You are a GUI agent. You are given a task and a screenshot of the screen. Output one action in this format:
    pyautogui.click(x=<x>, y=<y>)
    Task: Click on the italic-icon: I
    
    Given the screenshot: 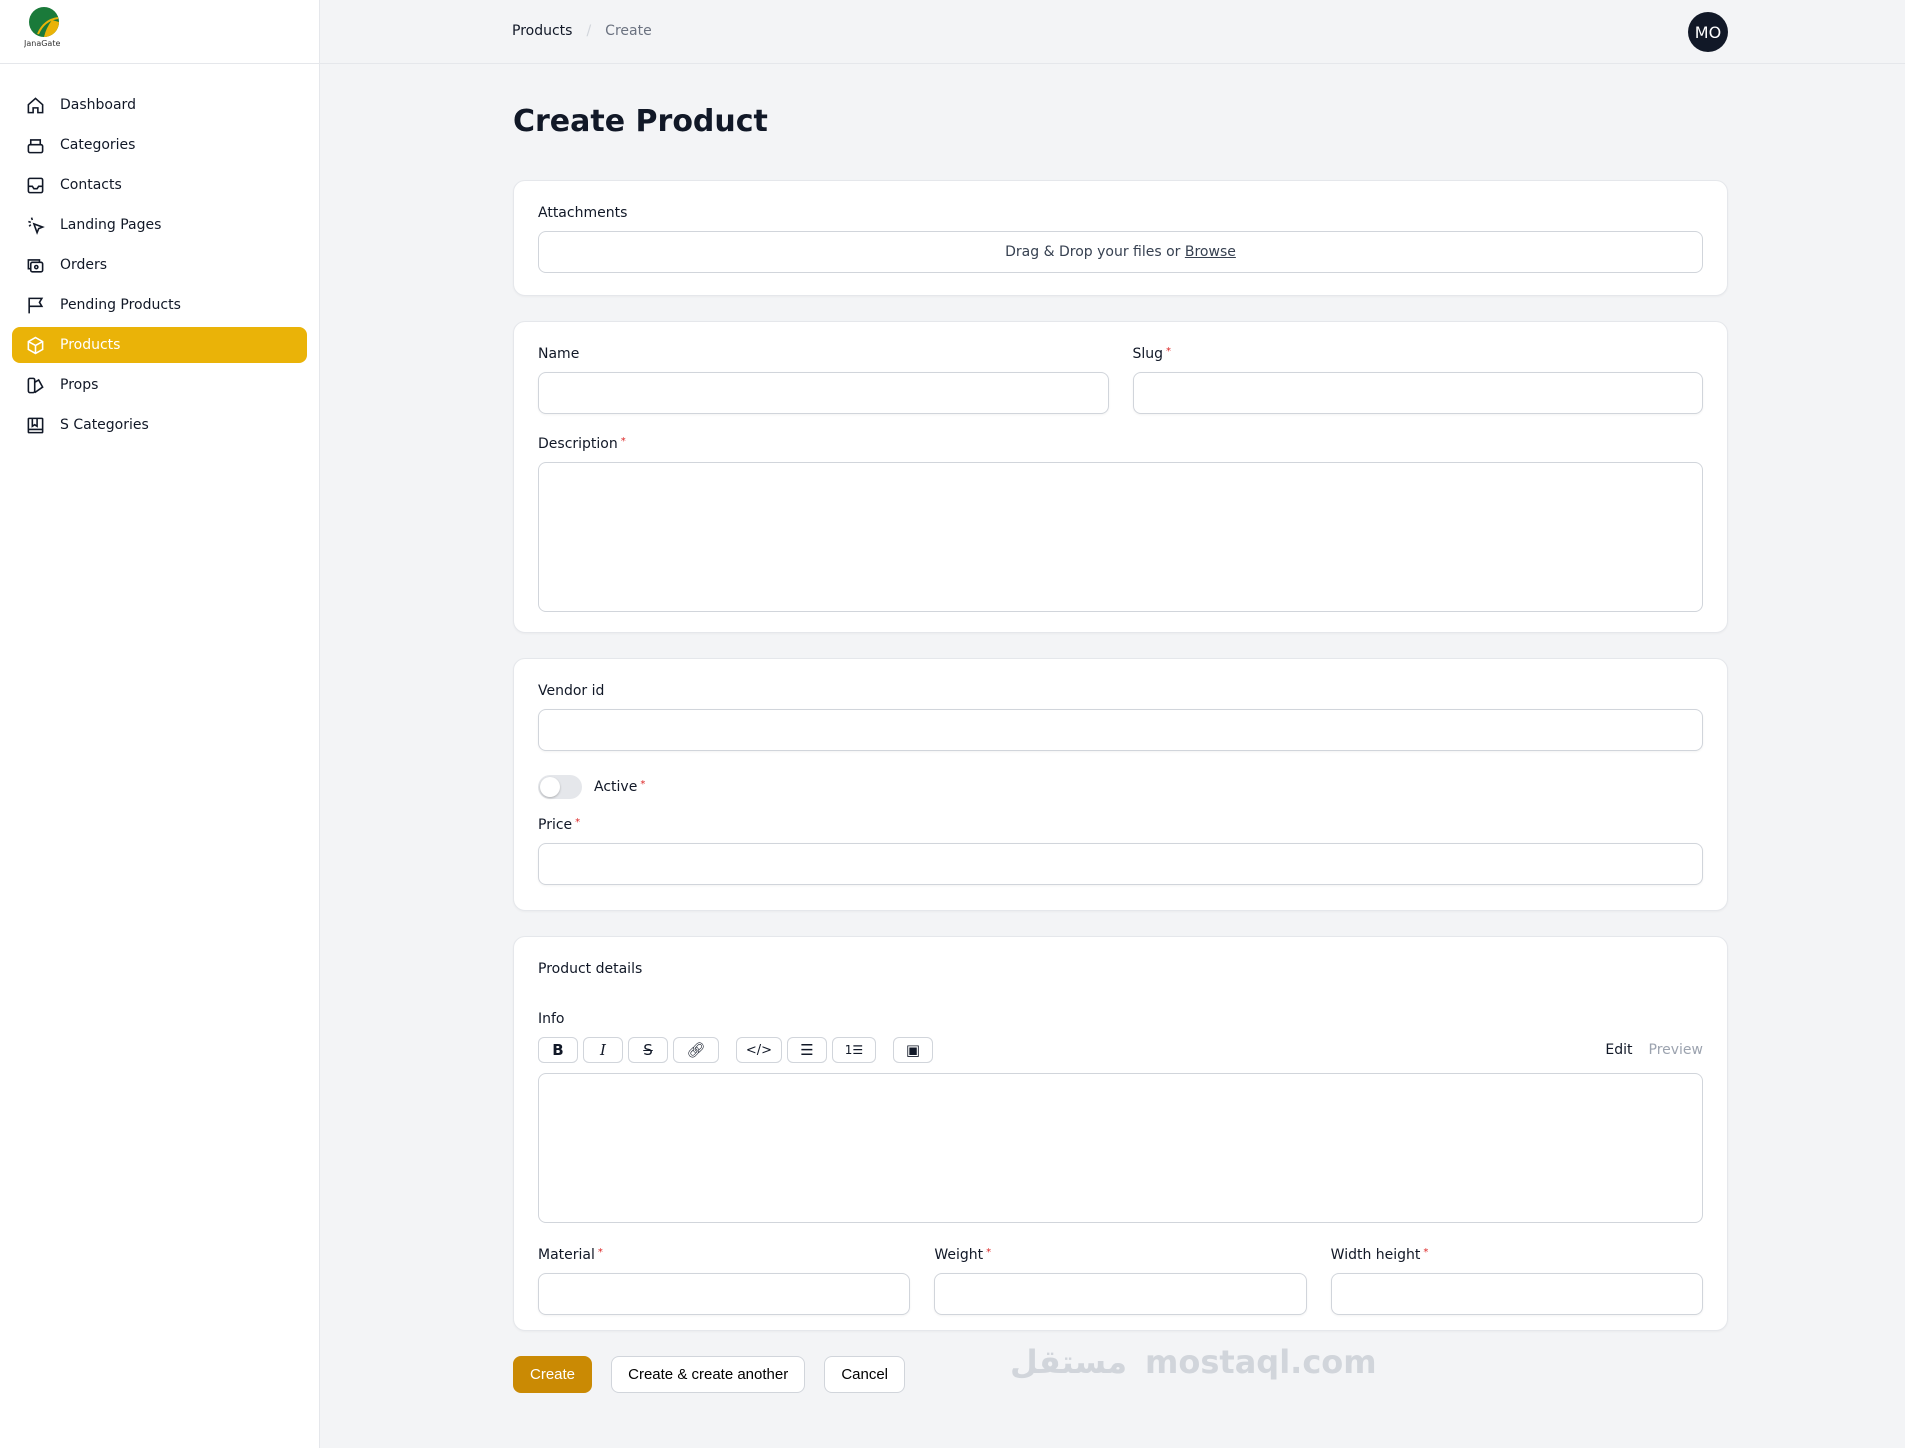 What is the action you would take?
    pyautogui.click(x=603, y=1050)
    